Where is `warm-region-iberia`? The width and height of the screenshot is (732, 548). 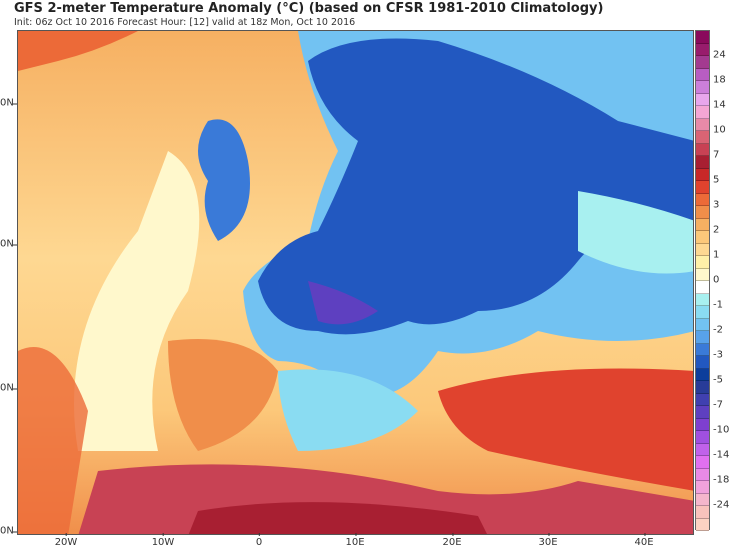
warm-region-iberia is located at coordinates (223, 395).